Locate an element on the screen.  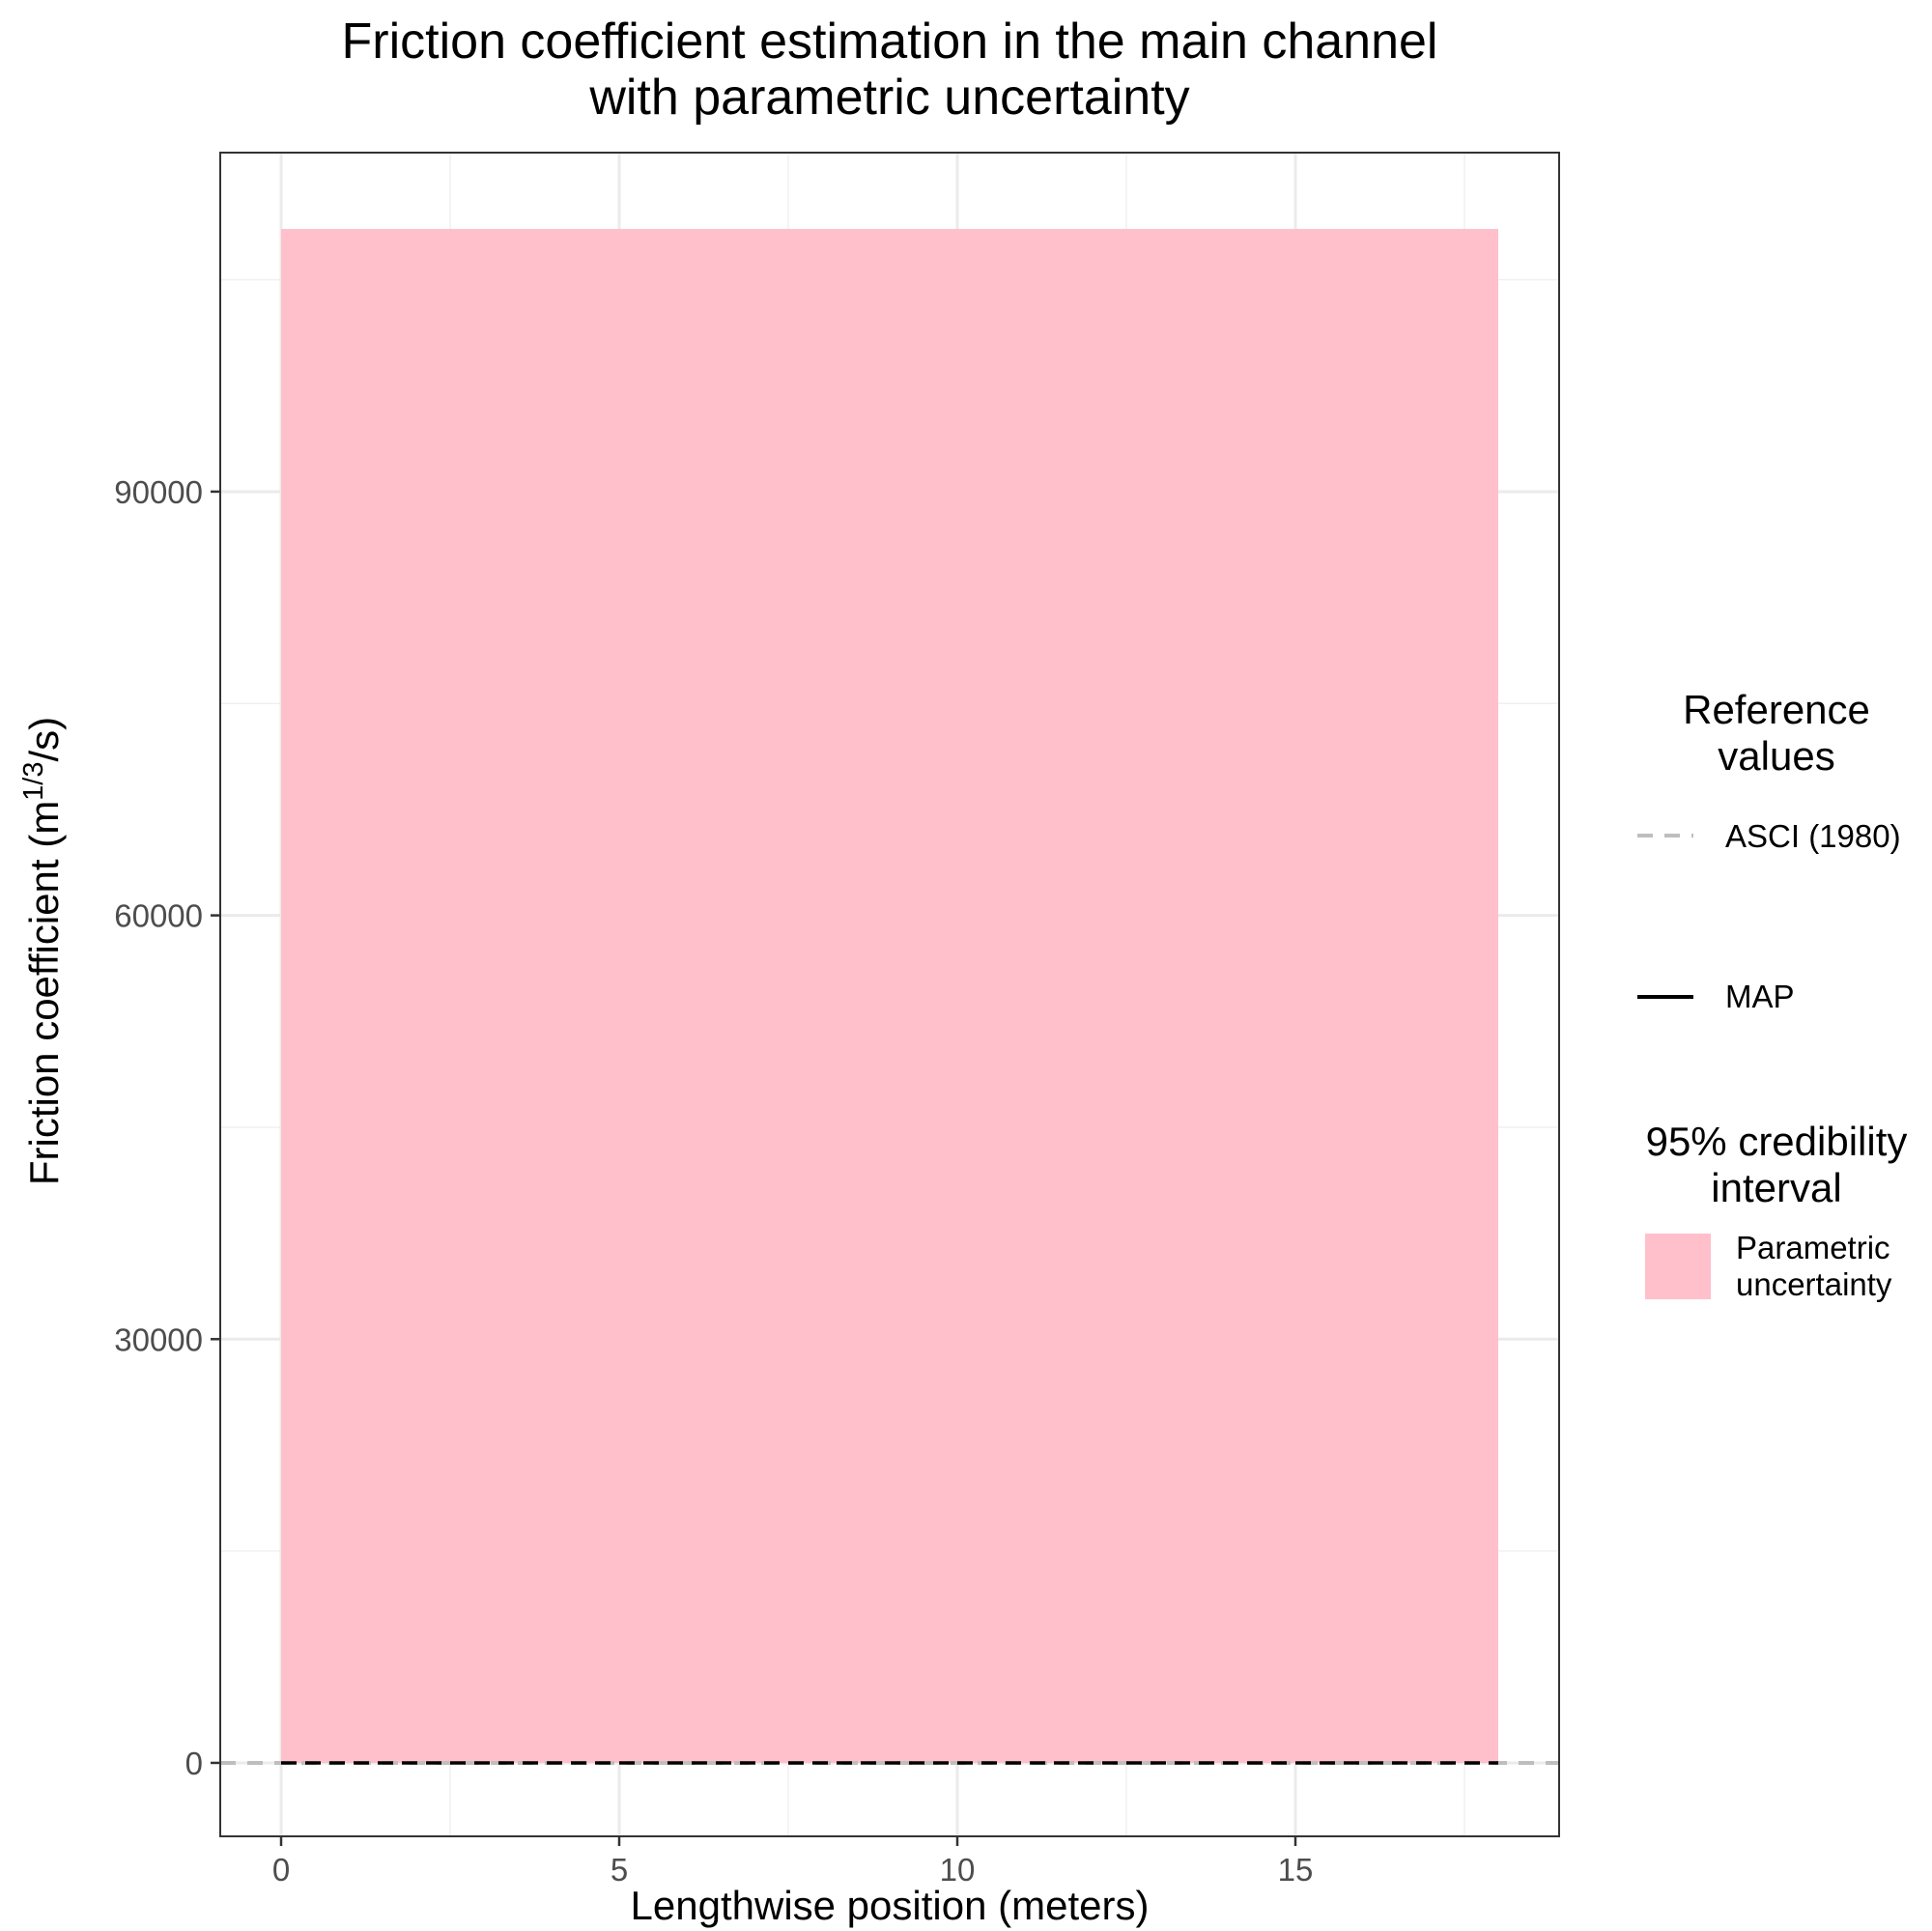
y-axis-title: Friction coefficient (m1/3/s) is located at coordinates (42, 951).